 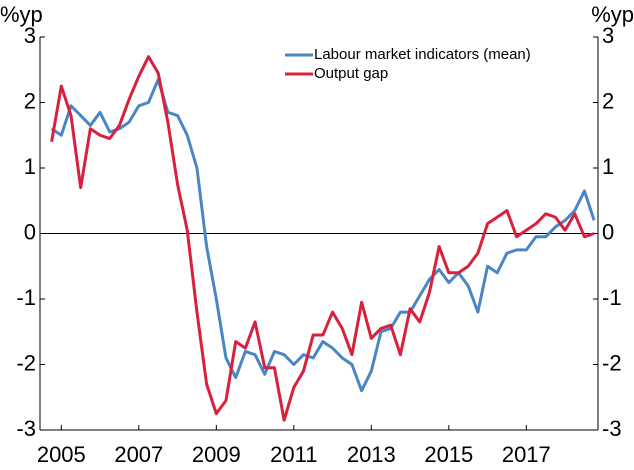 What do you see at coordinates (448, 454) in the screenshot?
I see `x-tick-label: 2015` at bounding box center [448, 454].